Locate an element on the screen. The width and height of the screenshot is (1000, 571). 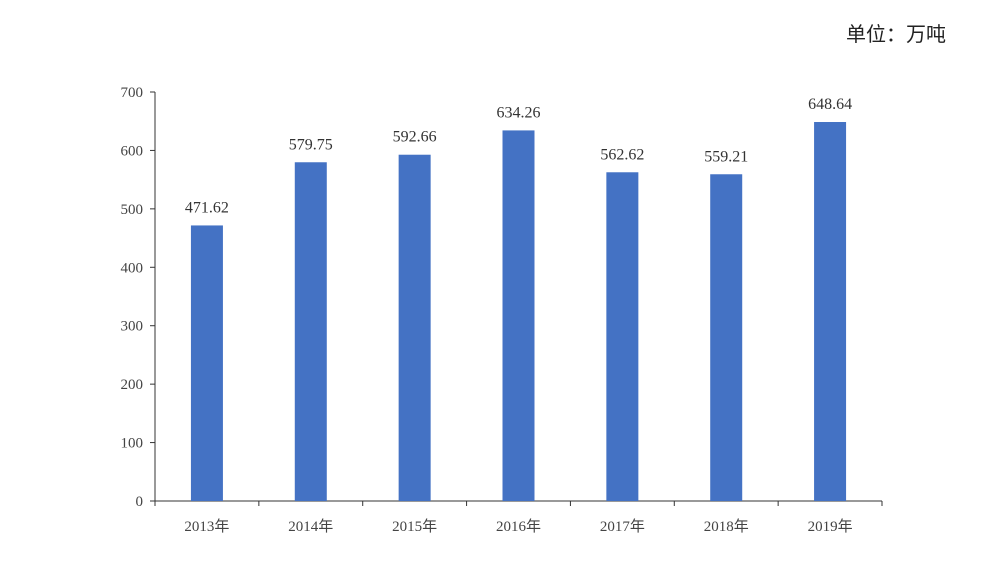
y-tick-label: 600 is located at coordinates (132, 151).